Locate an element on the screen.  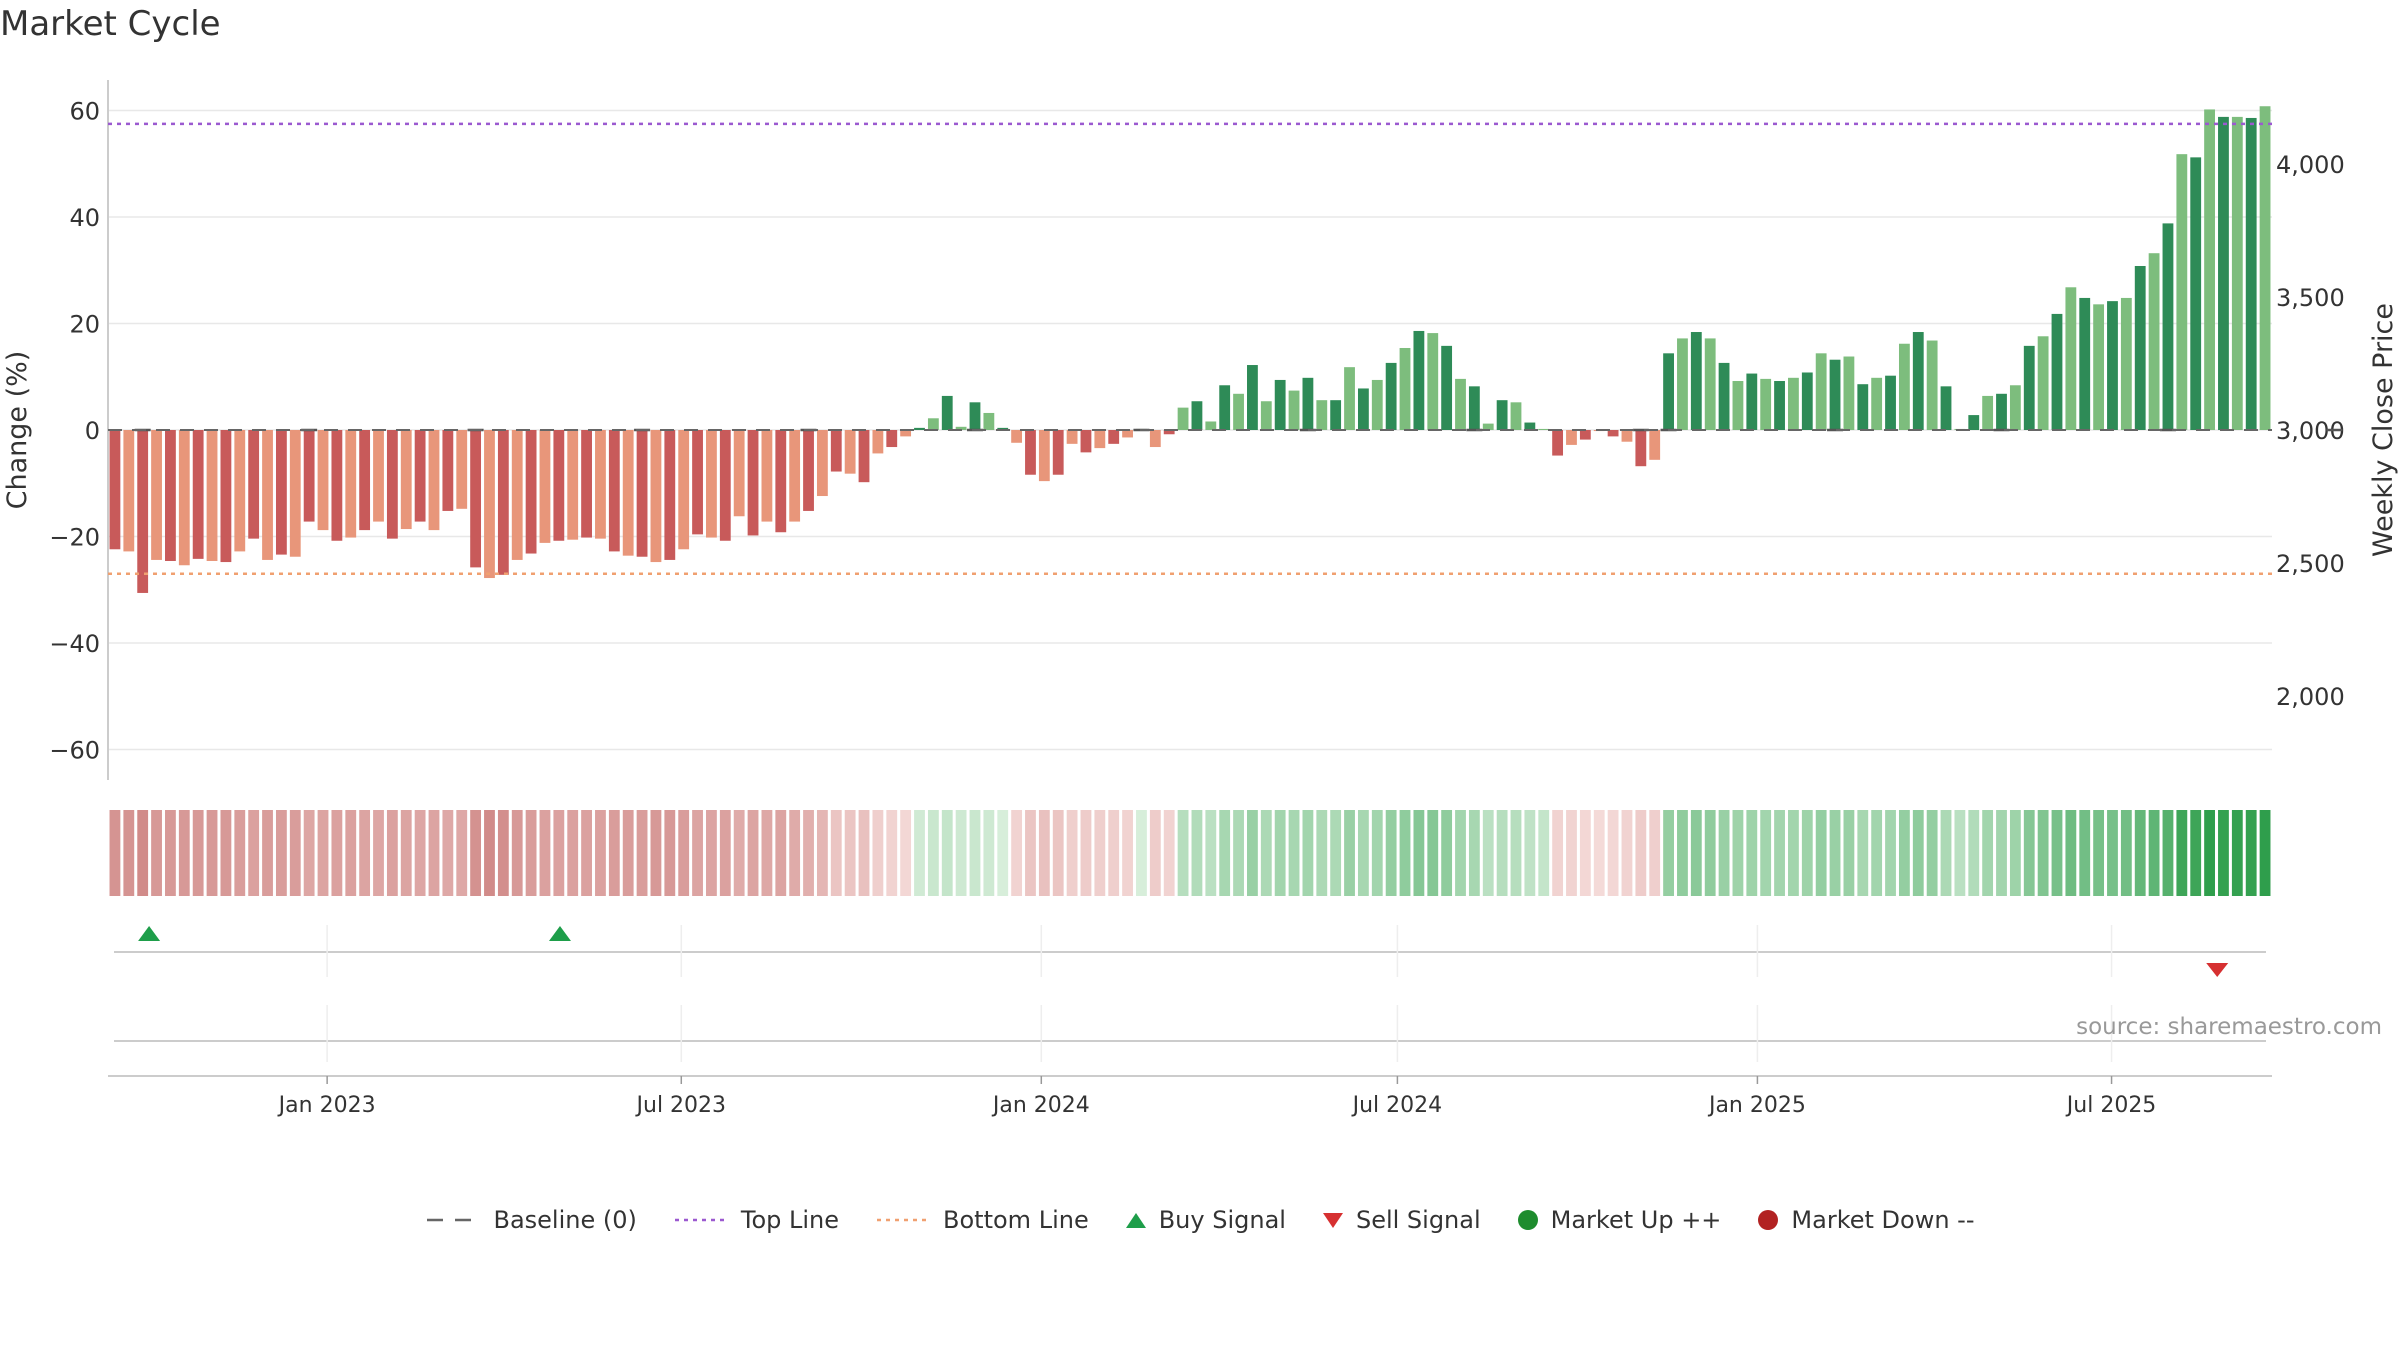
x-tick-label: Jul 2024 is located at coordinates (1397, 1105).